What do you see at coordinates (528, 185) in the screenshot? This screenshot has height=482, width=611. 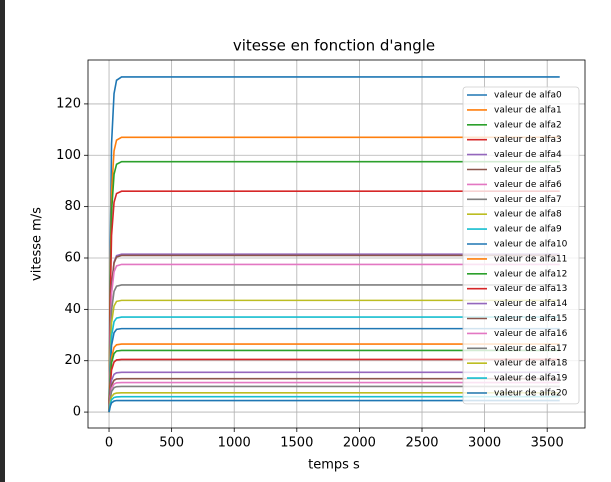 I see `legend-label: valeur de alfa6` at bounding box center [528, 185].